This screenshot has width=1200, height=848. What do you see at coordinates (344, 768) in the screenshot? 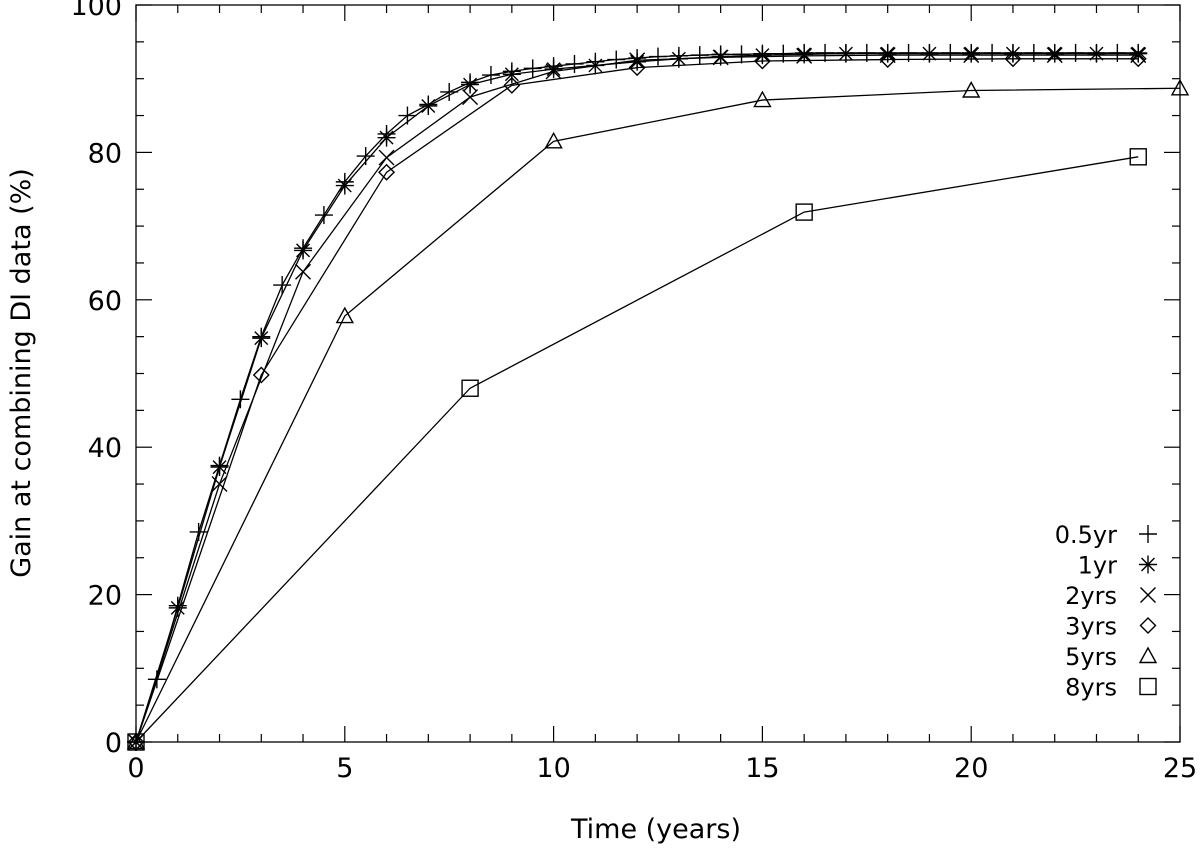
I see `x-tick-label: 5` at bounding box center [344, 768].